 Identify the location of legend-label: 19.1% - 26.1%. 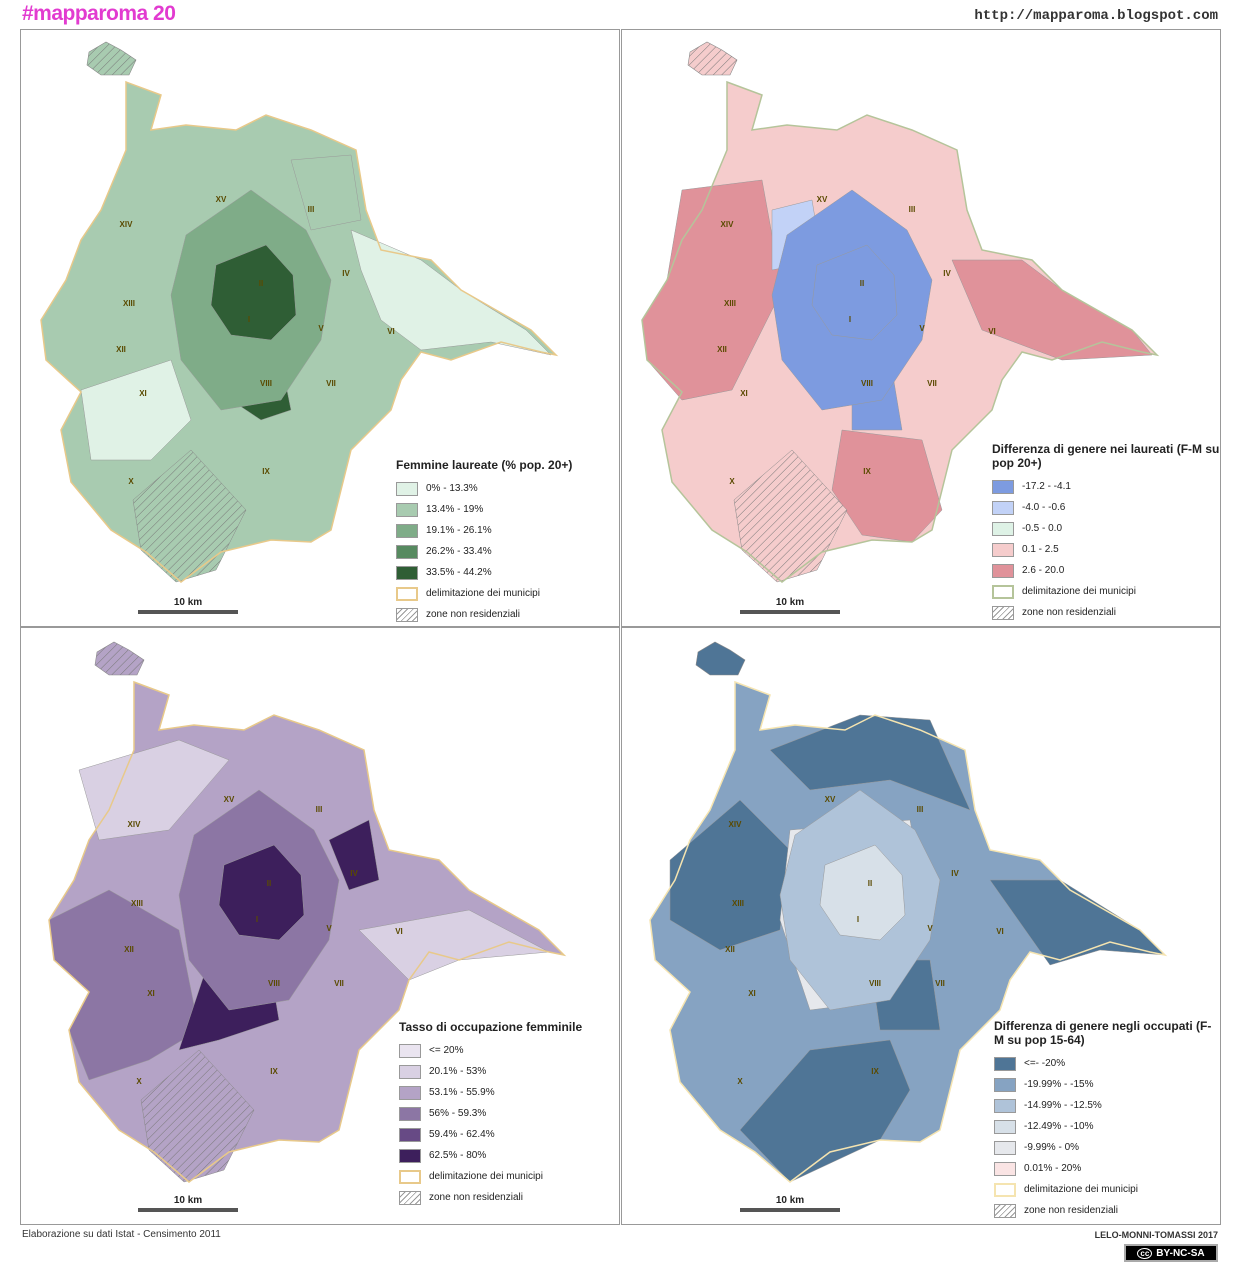
(459, 530).